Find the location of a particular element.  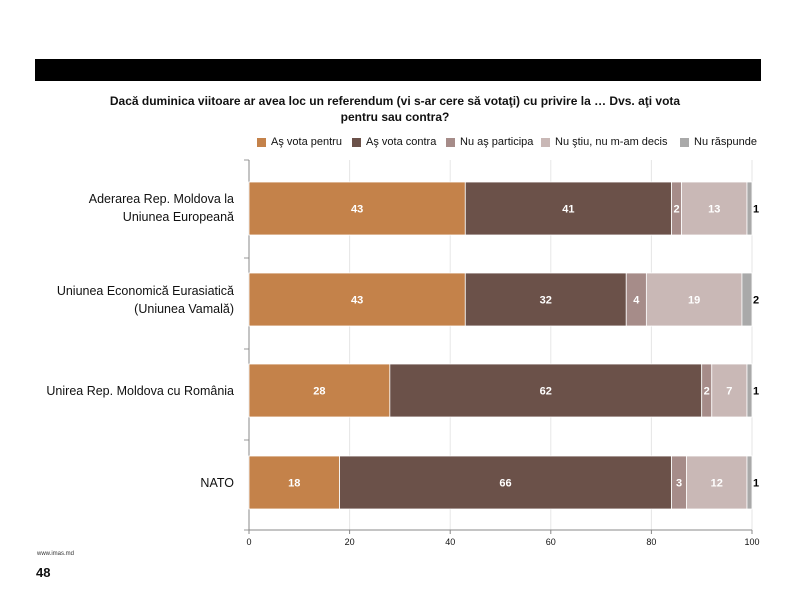

x-tick-label: 60 is located at coordinates (551, 542).